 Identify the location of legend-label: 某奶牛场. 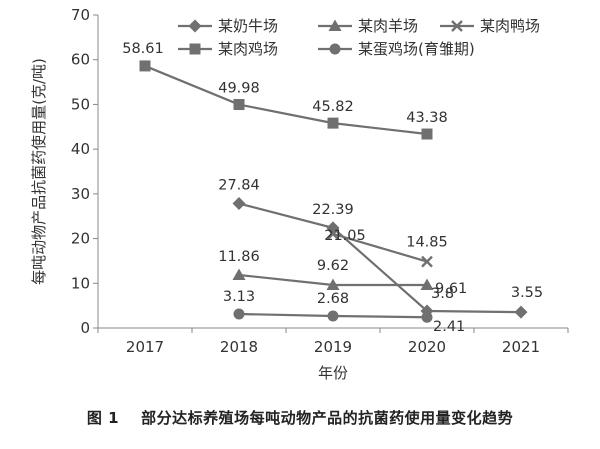
(248, 26).